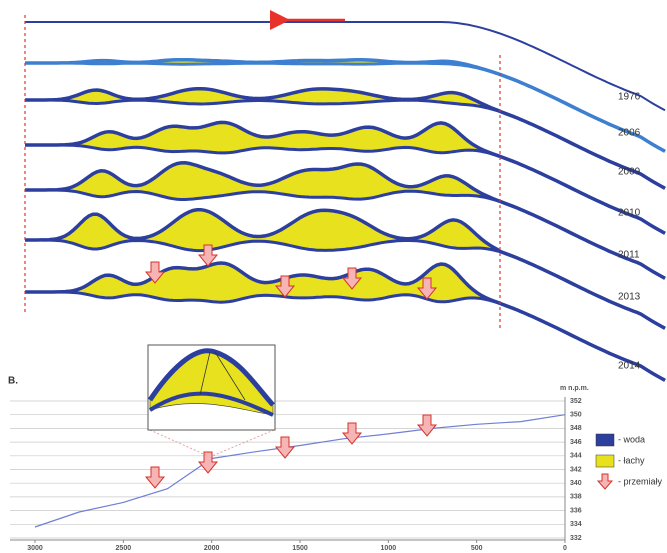 Image resolution: width=667 pixels, height=553 pixels. Describe the element at coordinates (629, 213) in the screenshot. I see `year-label: 2010` at that location.